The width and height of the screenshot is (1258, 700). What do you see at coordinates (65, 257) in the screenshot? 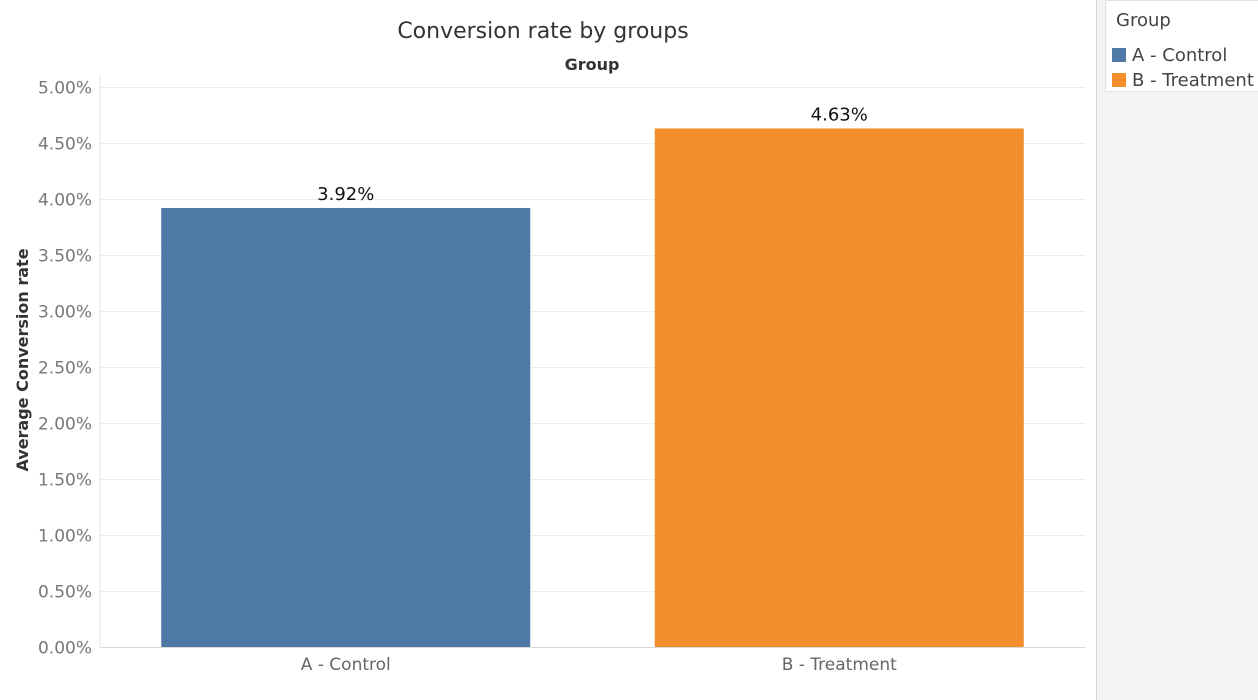
I see `y-tick-label: 3.50%` at bounding box center [65, 257].